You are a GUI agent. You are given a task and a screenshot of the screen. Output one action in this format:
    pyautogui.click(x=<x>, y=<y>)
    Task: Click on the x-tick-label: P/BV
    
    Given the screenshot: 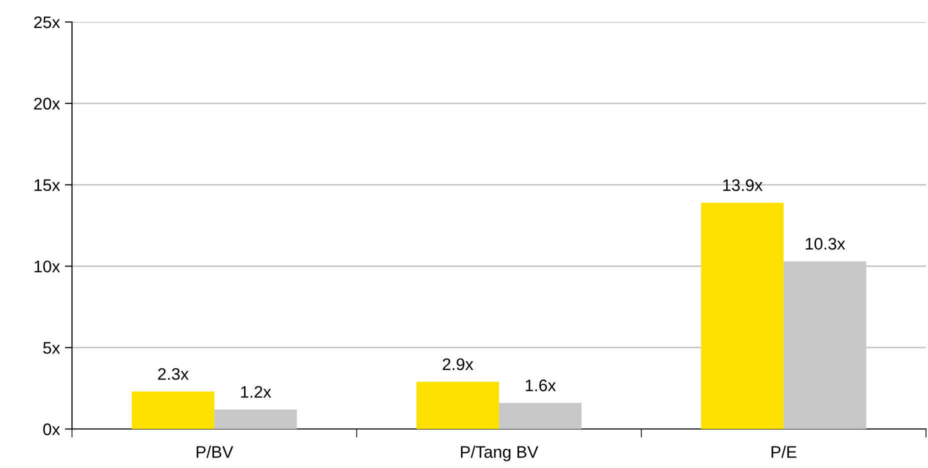 What is the action you would take?
    pyautogui.click(x=215, y=452)
    